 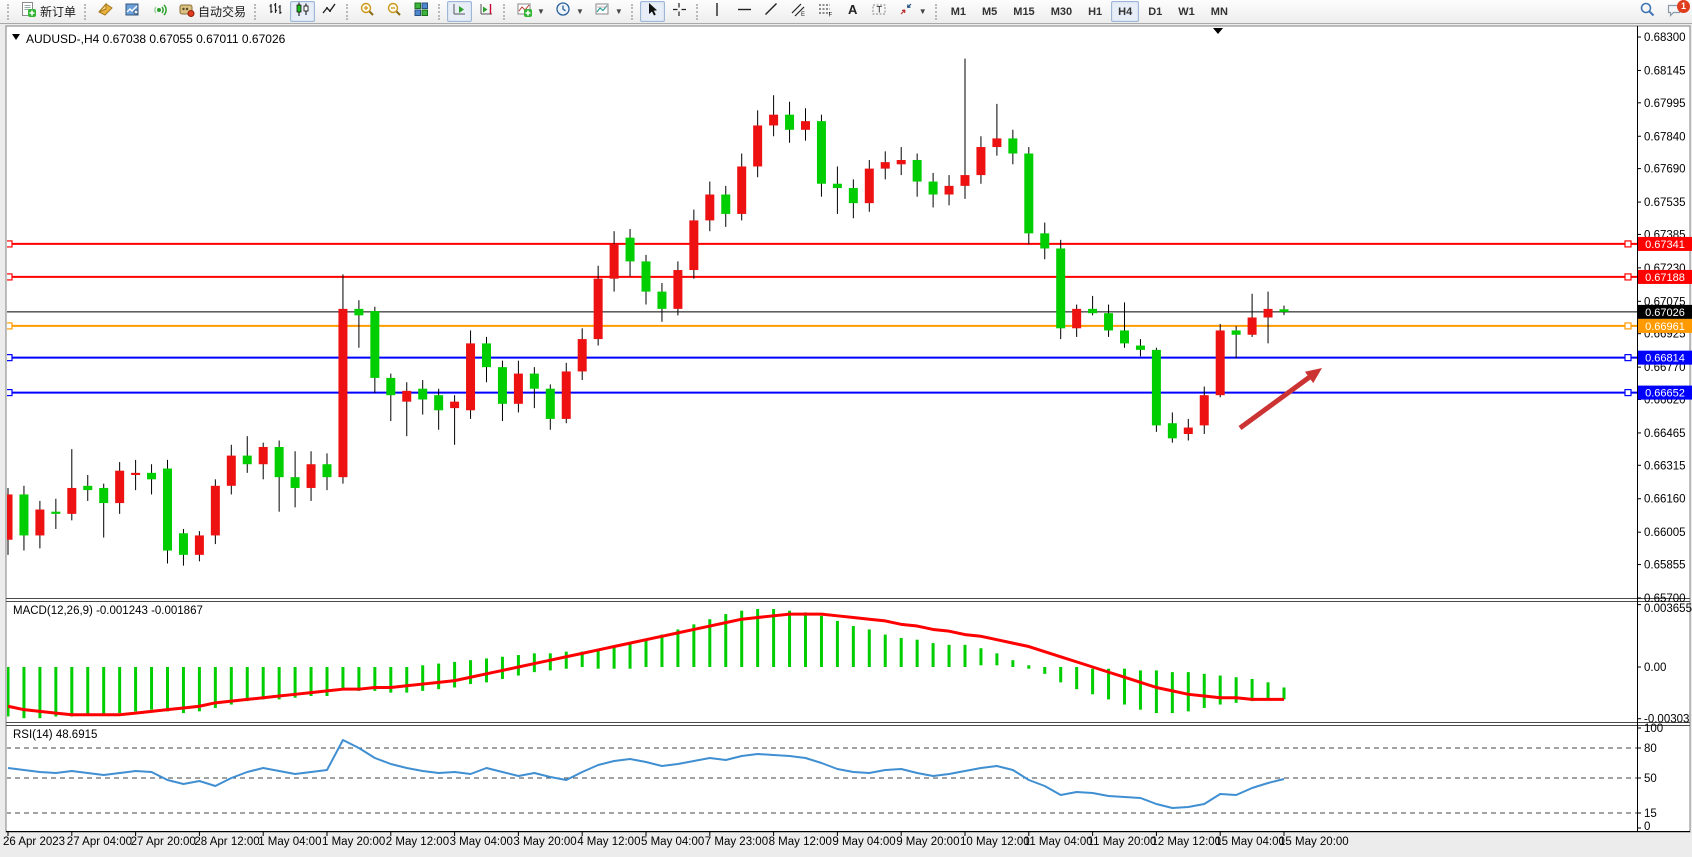 What do you see at coordinates (275, 11) in the screenshot?
I see `bar-chart-button` at bounding box center [275, 11].